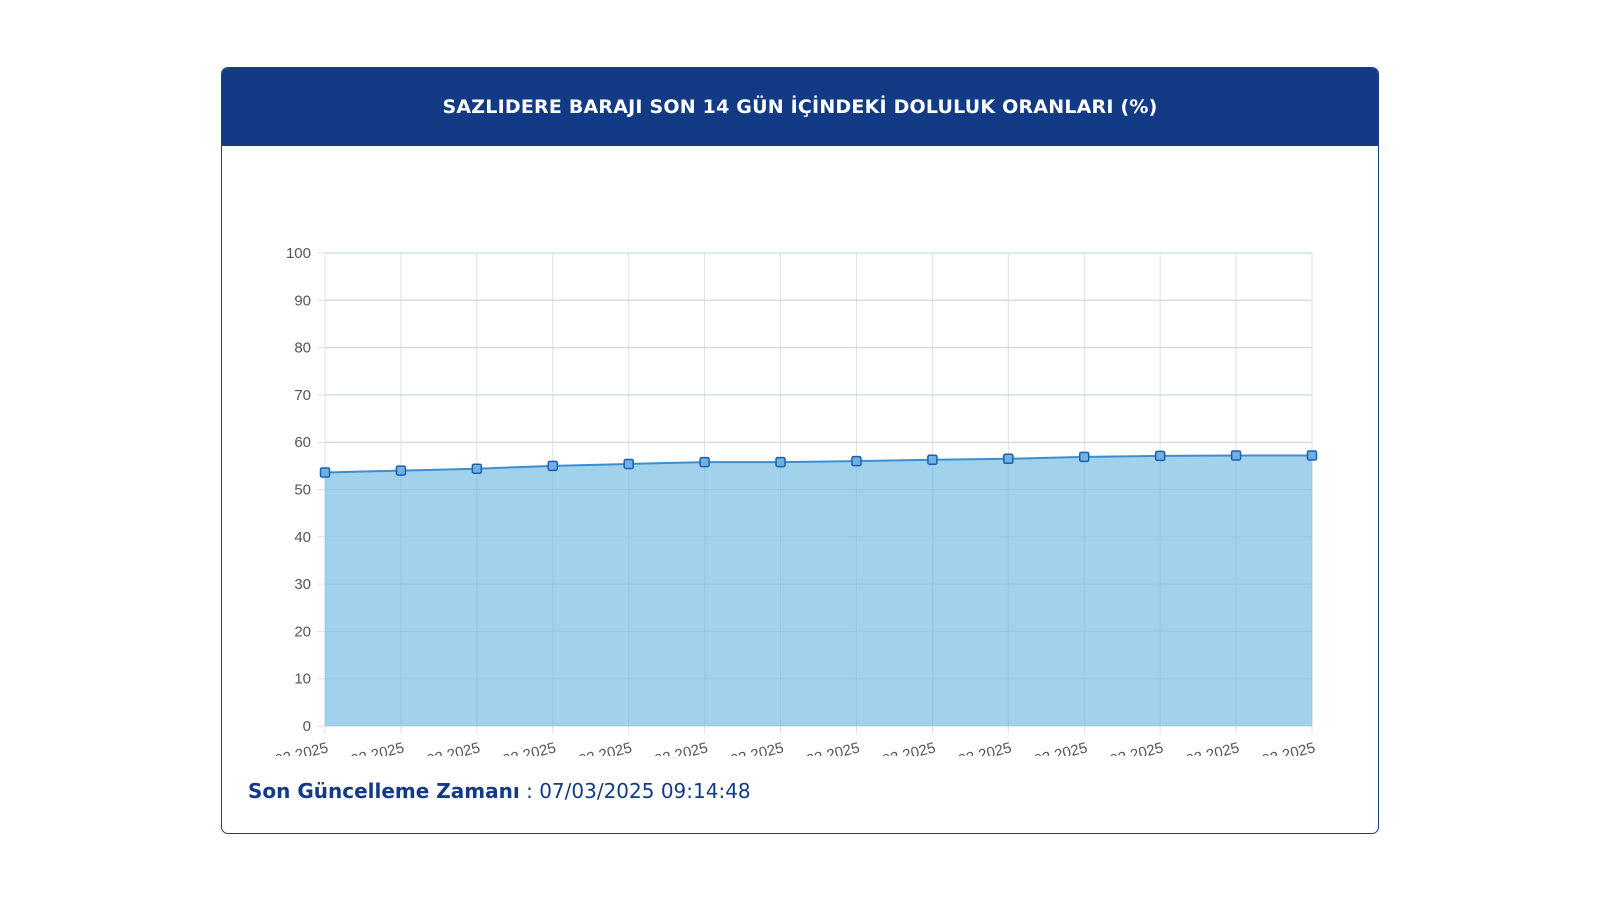  Describe the element at coordinates (307, 726) in the screenshot. I see `y-tick-label: 0` at that location.